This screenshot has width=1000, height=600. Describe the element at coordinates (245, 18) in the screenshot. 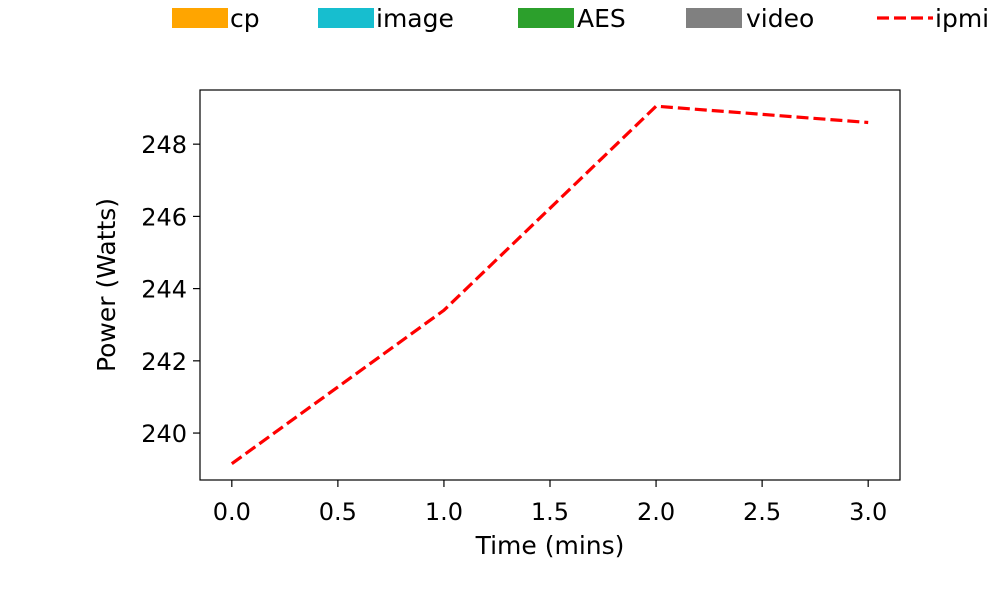

I see `legend-label-cp: cp` at that location.